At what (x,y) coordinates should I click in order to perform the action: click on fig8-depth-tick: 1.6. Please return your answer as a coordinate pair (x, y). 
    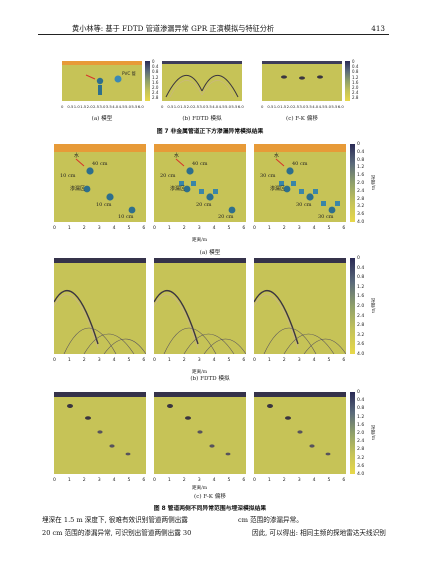
    Looking at the image, I should click on (361, 297).